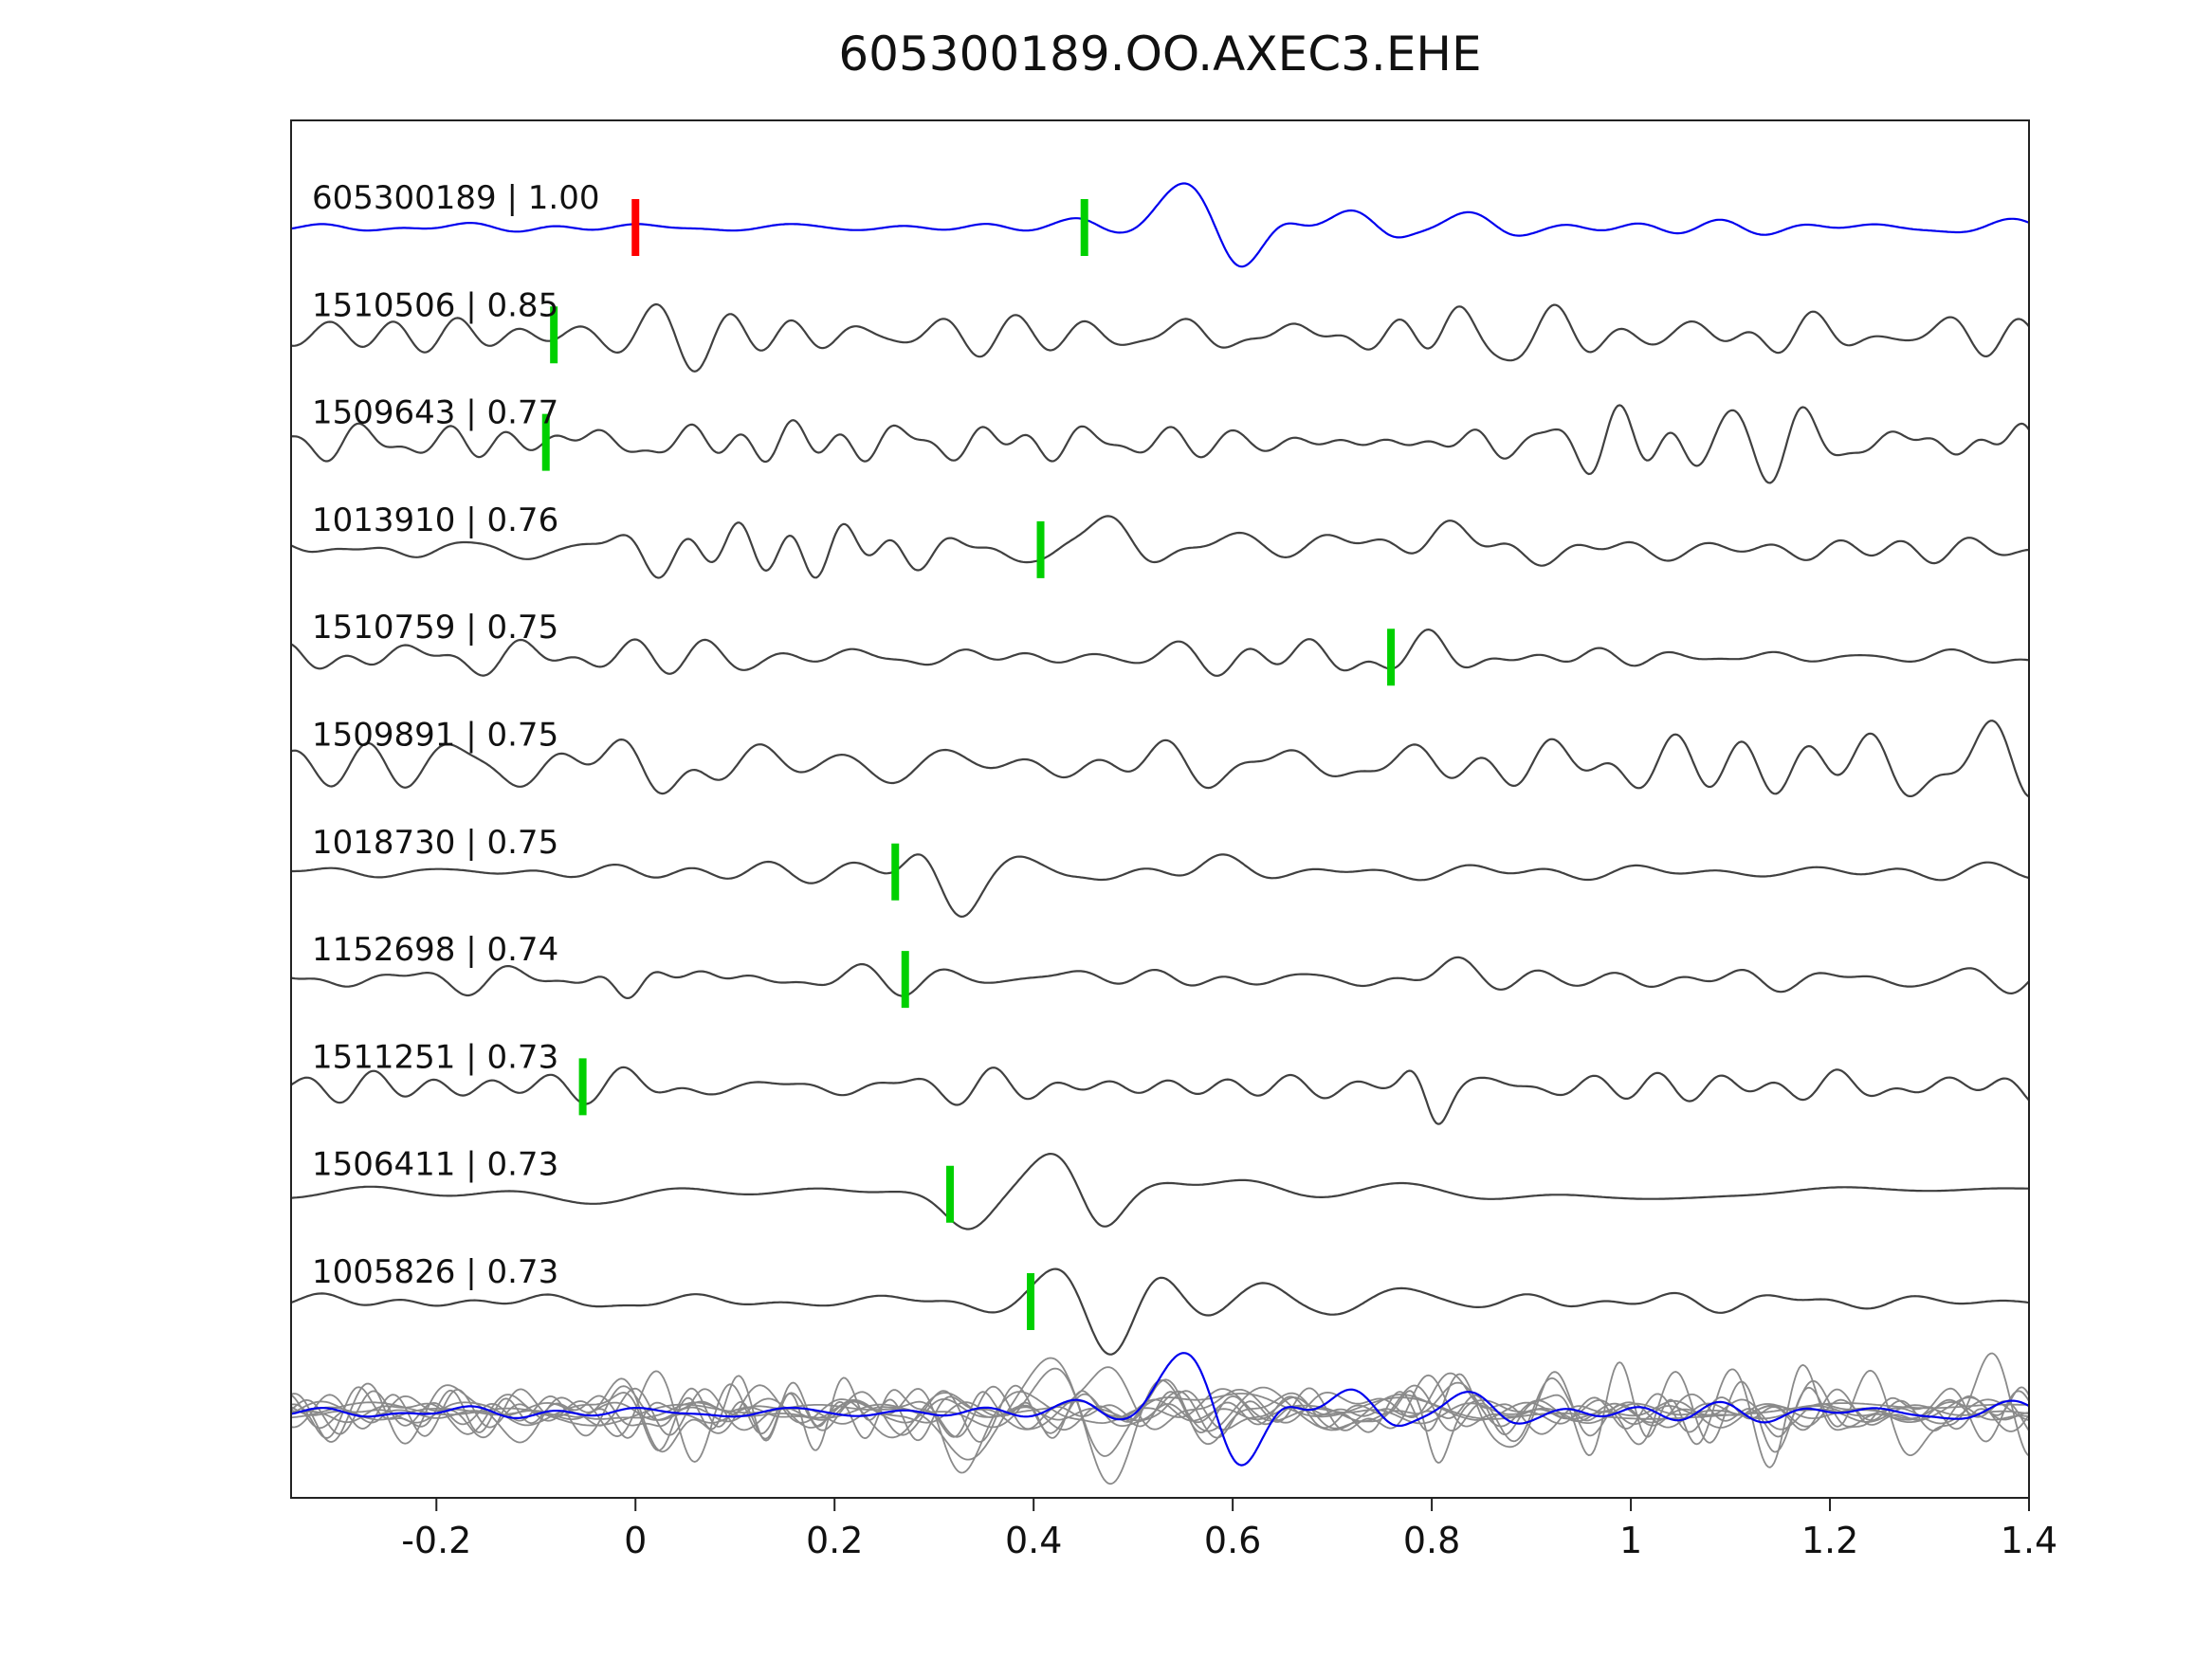 This screenshot has height=1659, width=2212. Describe the element at coordinates (435, 1272) in the screenshot. I see `trace-label-1005826: 1005826 | 0.73` at that location.